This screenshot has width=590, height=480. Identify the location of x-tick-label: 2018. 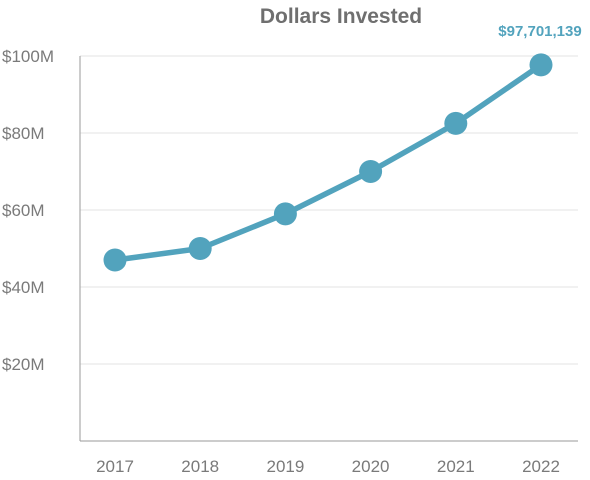
(200, 466).